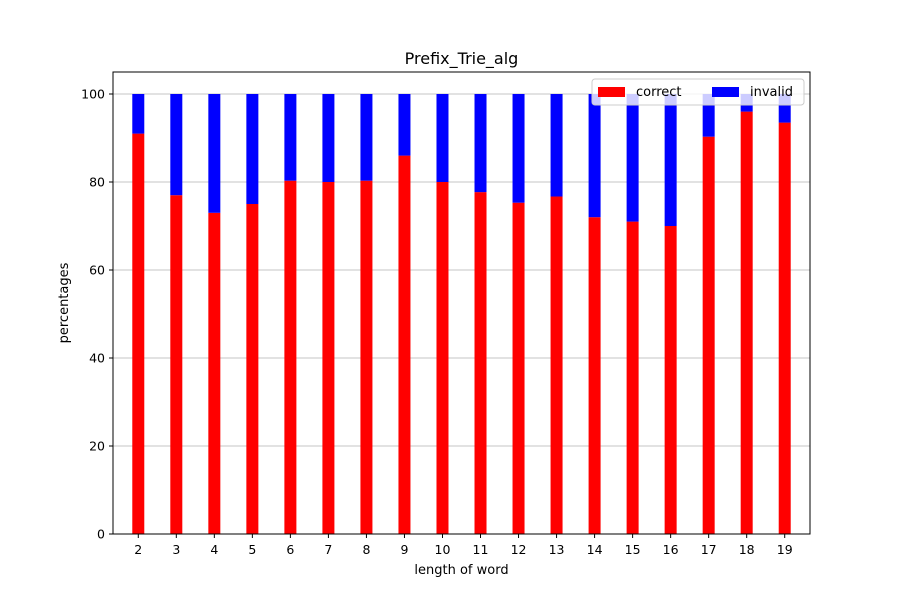 The image size is (900, 600). I want to click on x-axis-label: length of word, so click(461, 570).